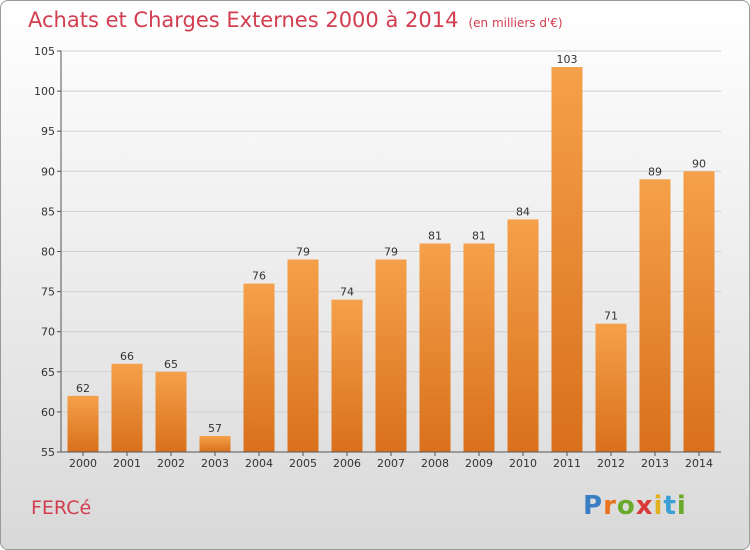 The width and height of the screenshot is (750, 550). I want to click on proxiti-logo: Proxiti, so click(635, 506).